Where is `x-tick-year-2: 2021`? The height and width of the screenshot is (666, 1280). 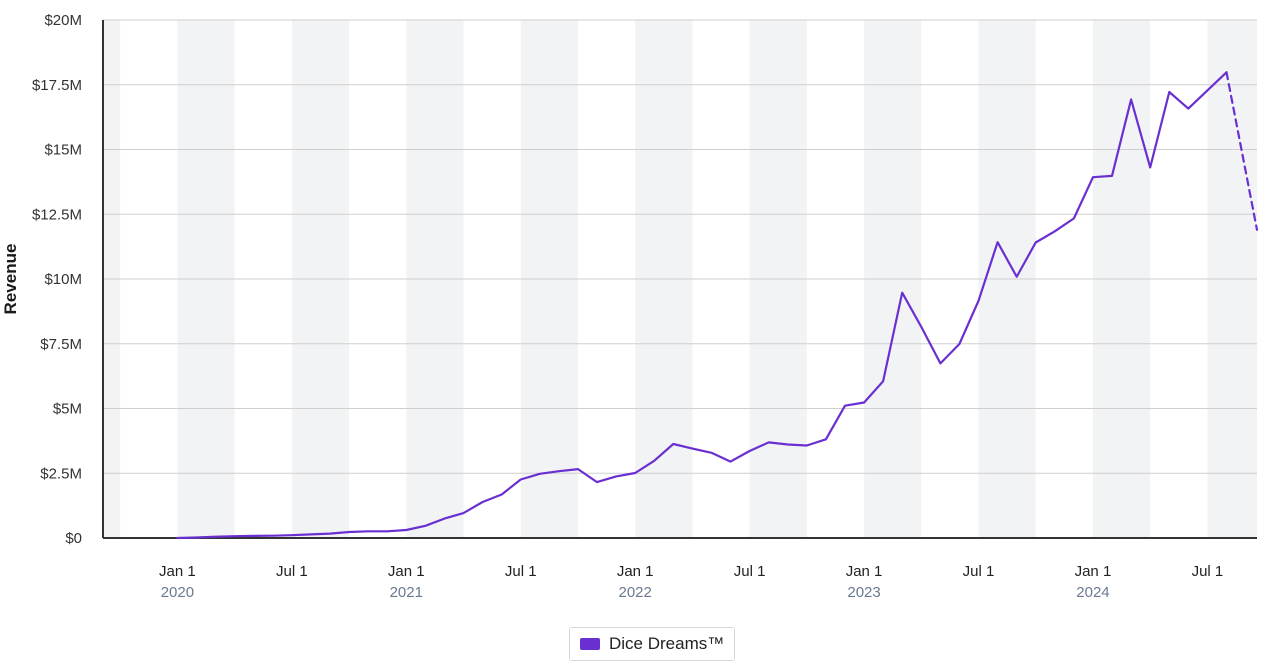 x-tick-year-2: 2021 is located at coordinates (406, 592).